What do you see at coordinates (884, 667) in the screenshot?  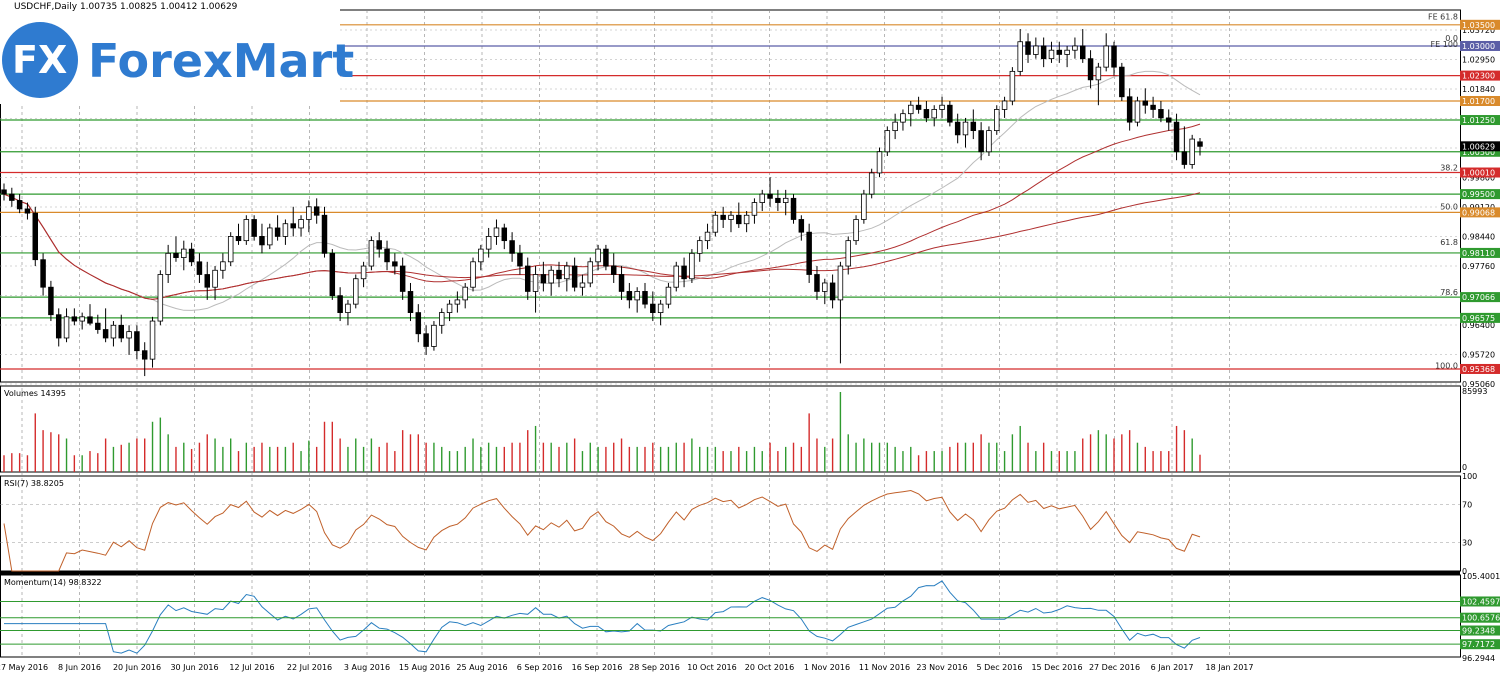 I see `x-tick-label: 11 Nov 2016` at bounding box center [884, 667].